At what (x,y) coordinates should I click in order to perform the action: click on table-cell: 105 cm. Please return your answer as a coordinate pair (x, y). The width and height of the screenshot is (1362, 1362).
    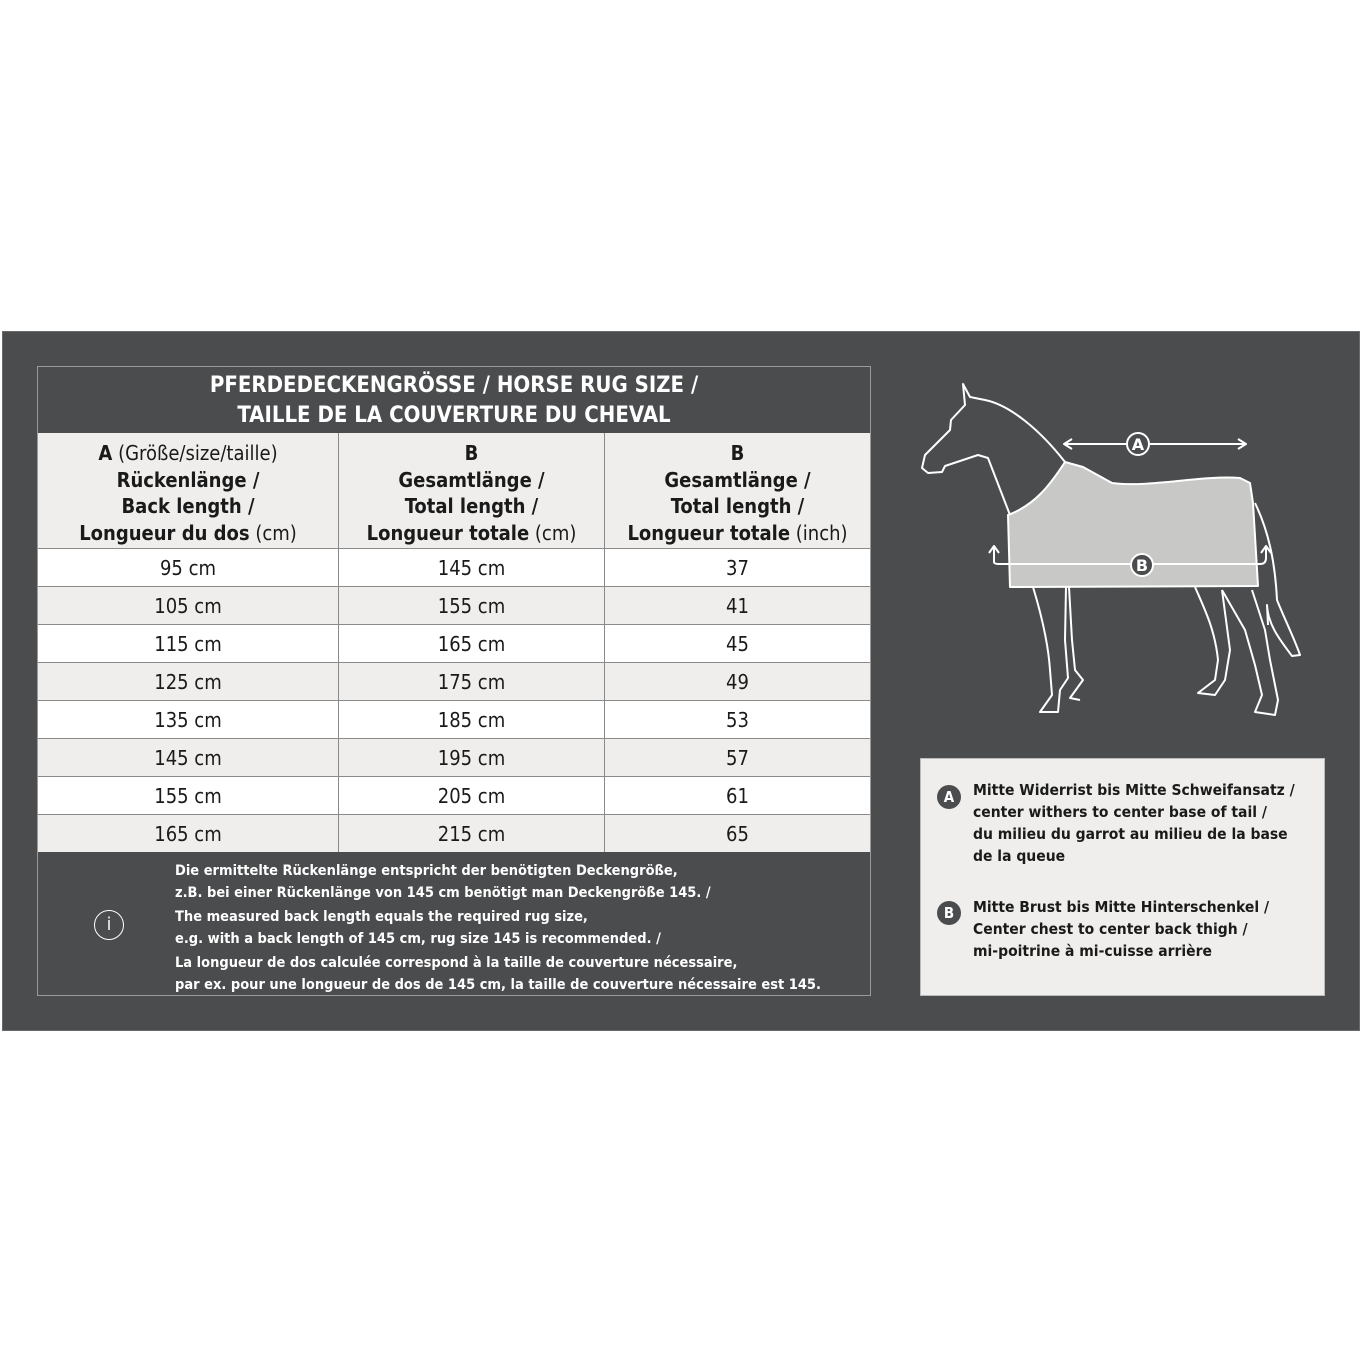
    Looking at the image, I should click on (188, 606).